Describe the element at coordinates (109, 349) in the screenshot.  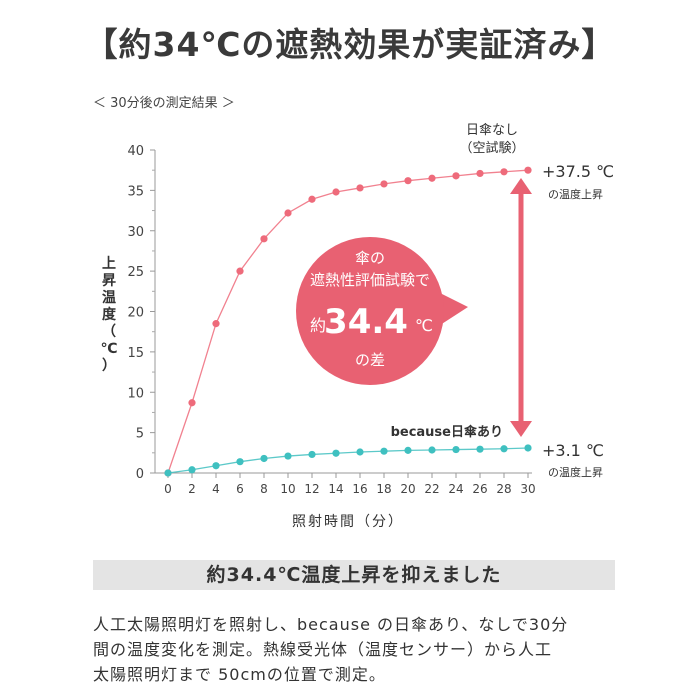
I see `y-axis-label-char: ℃` at that location.